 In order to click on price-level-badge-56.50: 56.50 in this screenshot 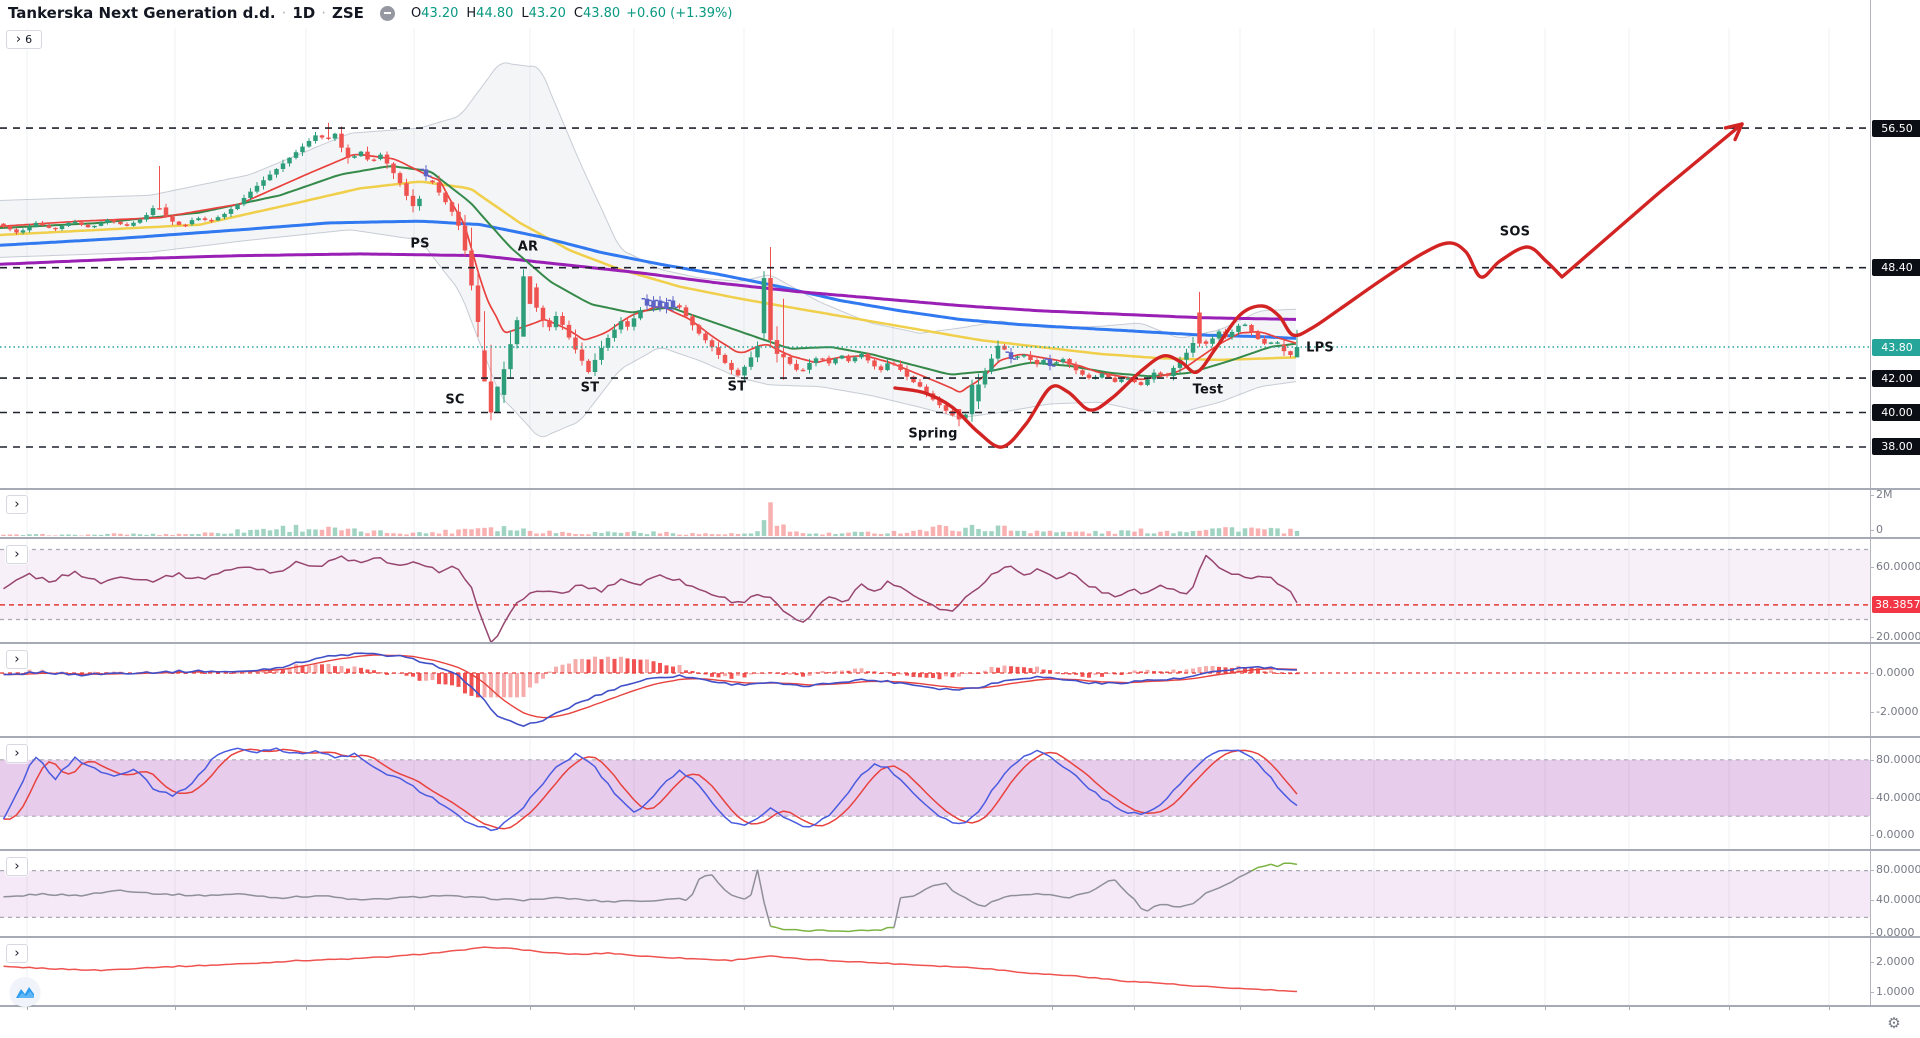, I will do `click(1896, 128)`.